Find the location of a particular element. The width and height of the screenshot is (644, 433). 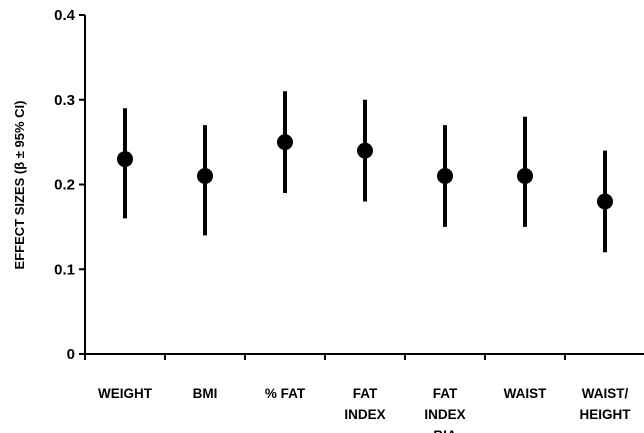

y-axis: 0 0.1 0.2 0.3 0.4 is located at coordinates (70, 185).